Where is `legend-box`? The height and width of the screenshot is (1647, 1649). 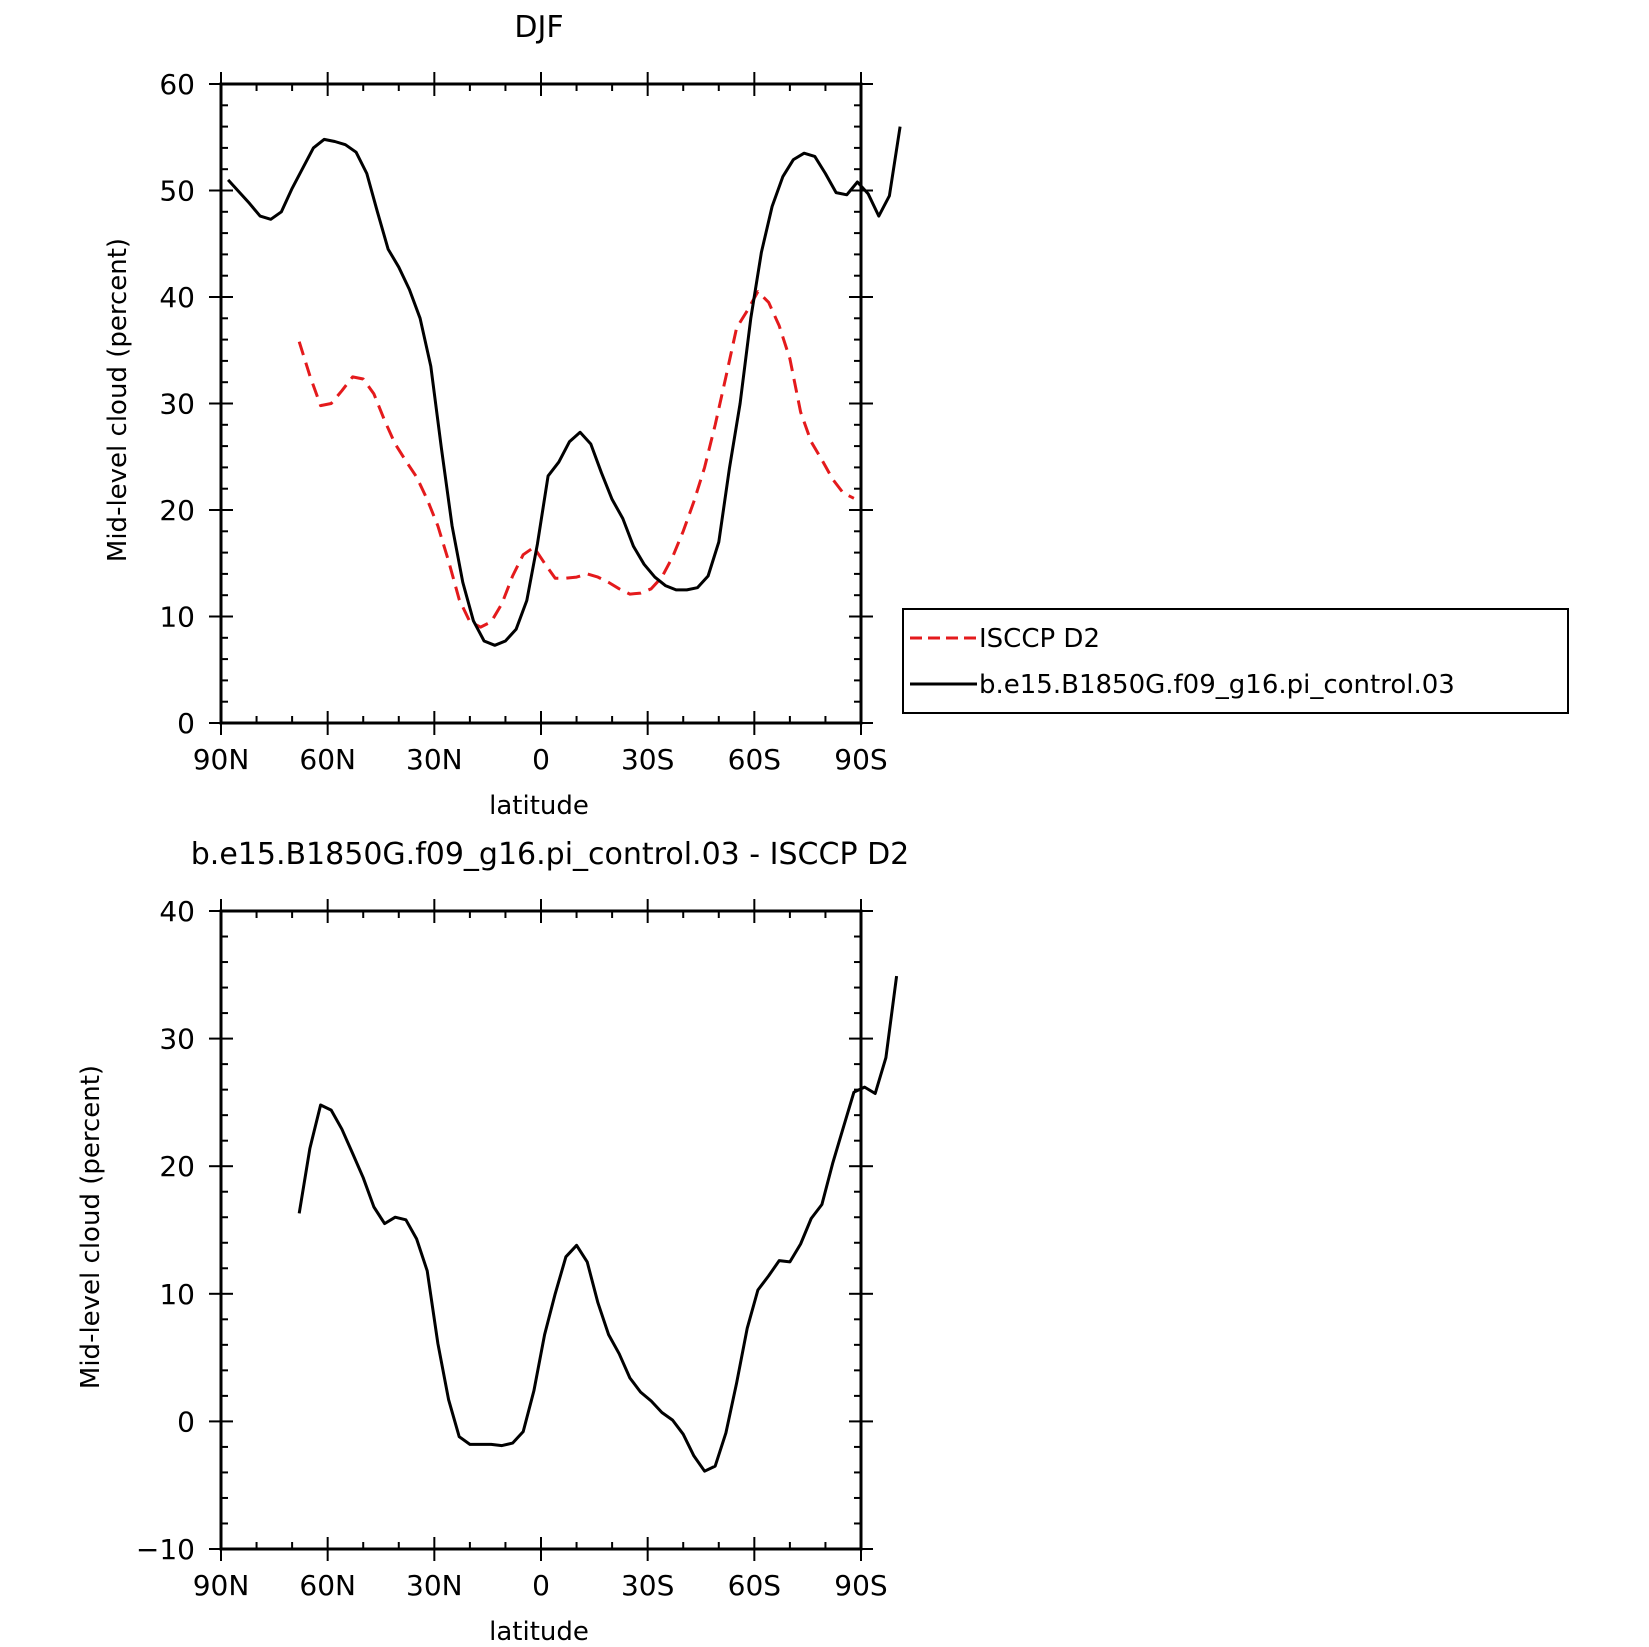
legend-box is located at coordinates (1235, 661).